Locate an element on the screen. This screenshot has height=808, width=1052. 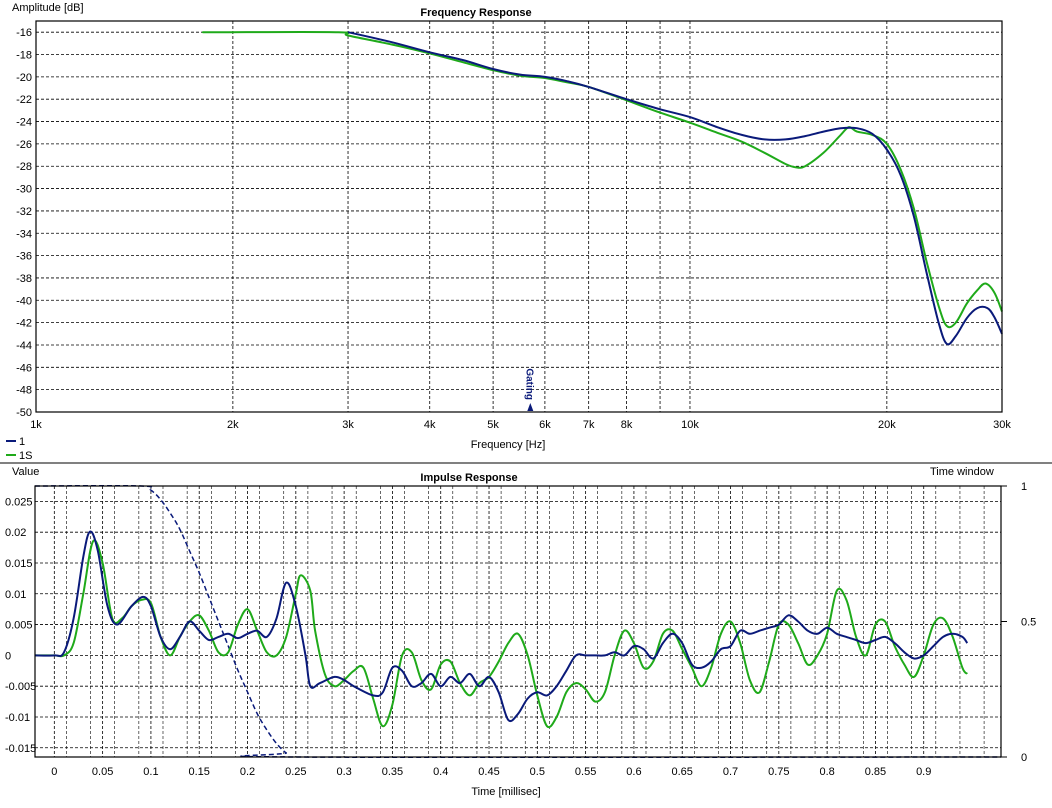
impulse-y2-tick-label: 0.5 is located at coordinates (1028, 623).